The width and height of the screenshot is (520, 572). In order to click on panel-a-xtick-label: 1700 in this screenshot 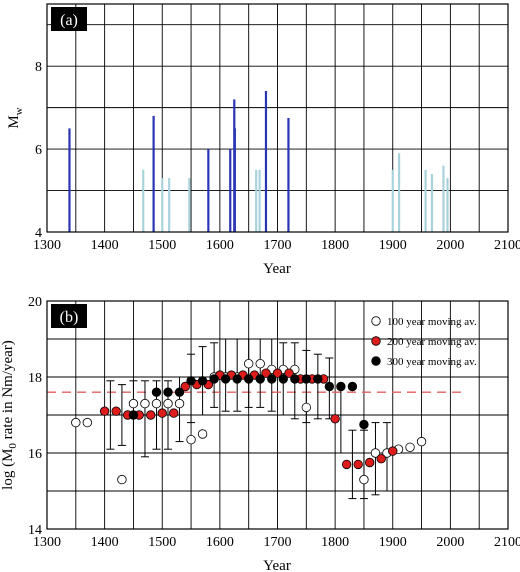, I will do `click(278, 245)`.